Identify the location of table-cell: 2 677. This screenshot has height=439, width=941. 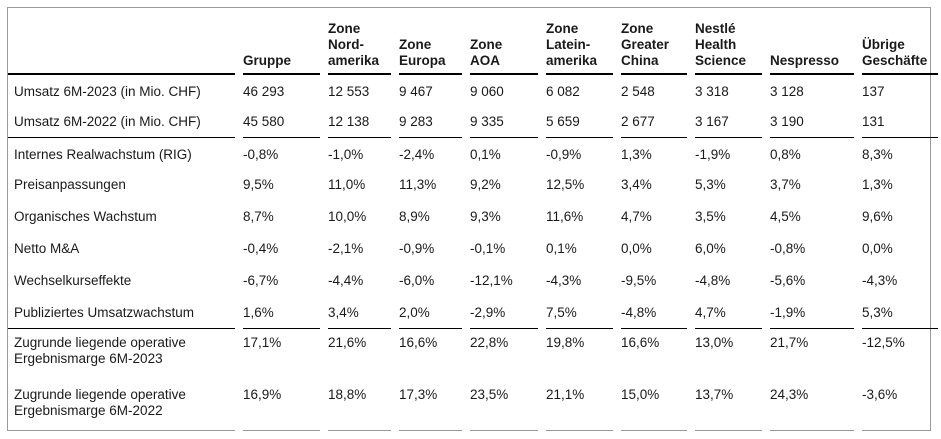
(654, 122).